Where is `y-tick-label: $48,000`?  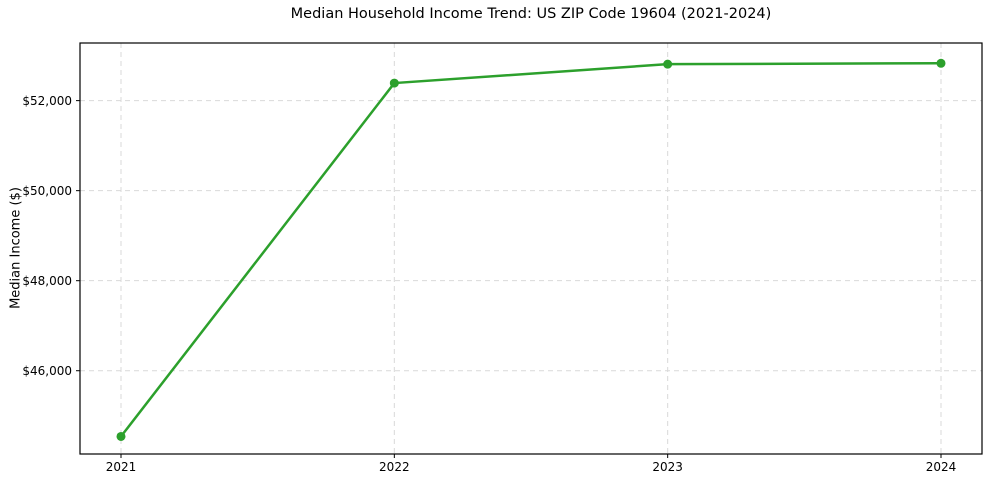 y-tick-label: $48,000 is located at coordinates (47, 281).